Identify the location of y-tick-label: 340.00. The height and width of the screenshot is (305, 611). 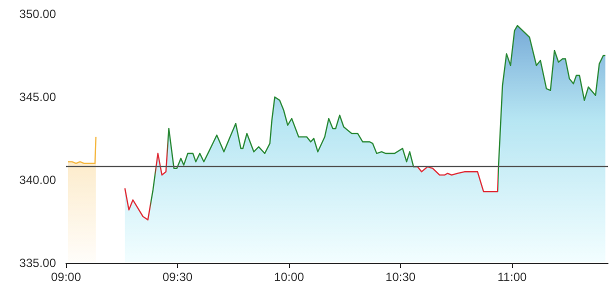
(37, 180).